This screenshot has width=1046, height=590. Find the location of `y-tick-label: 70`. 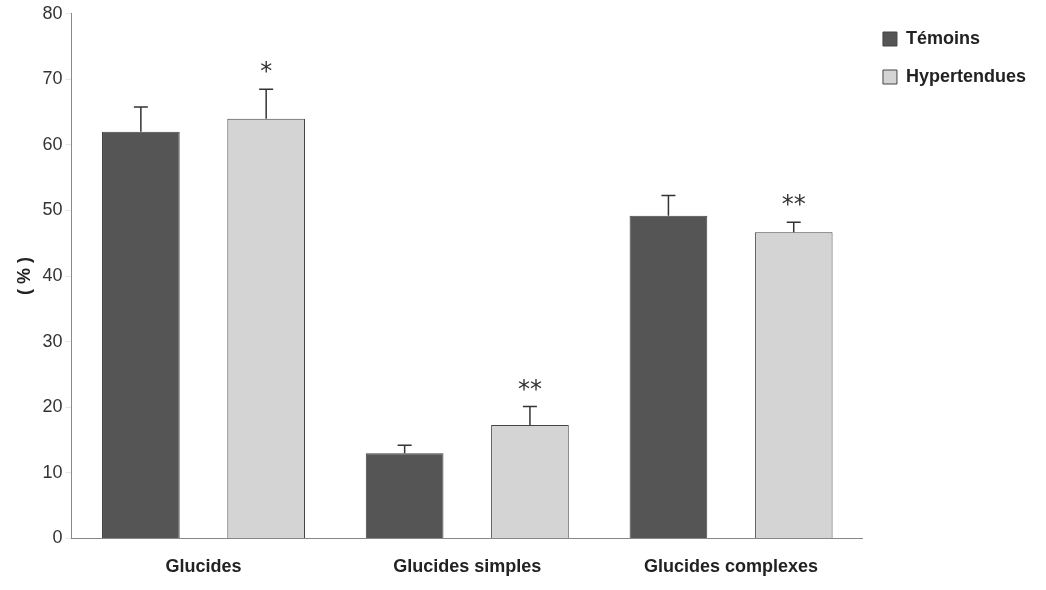

y-tick-label: 70 is located at coordinates (52, 78).